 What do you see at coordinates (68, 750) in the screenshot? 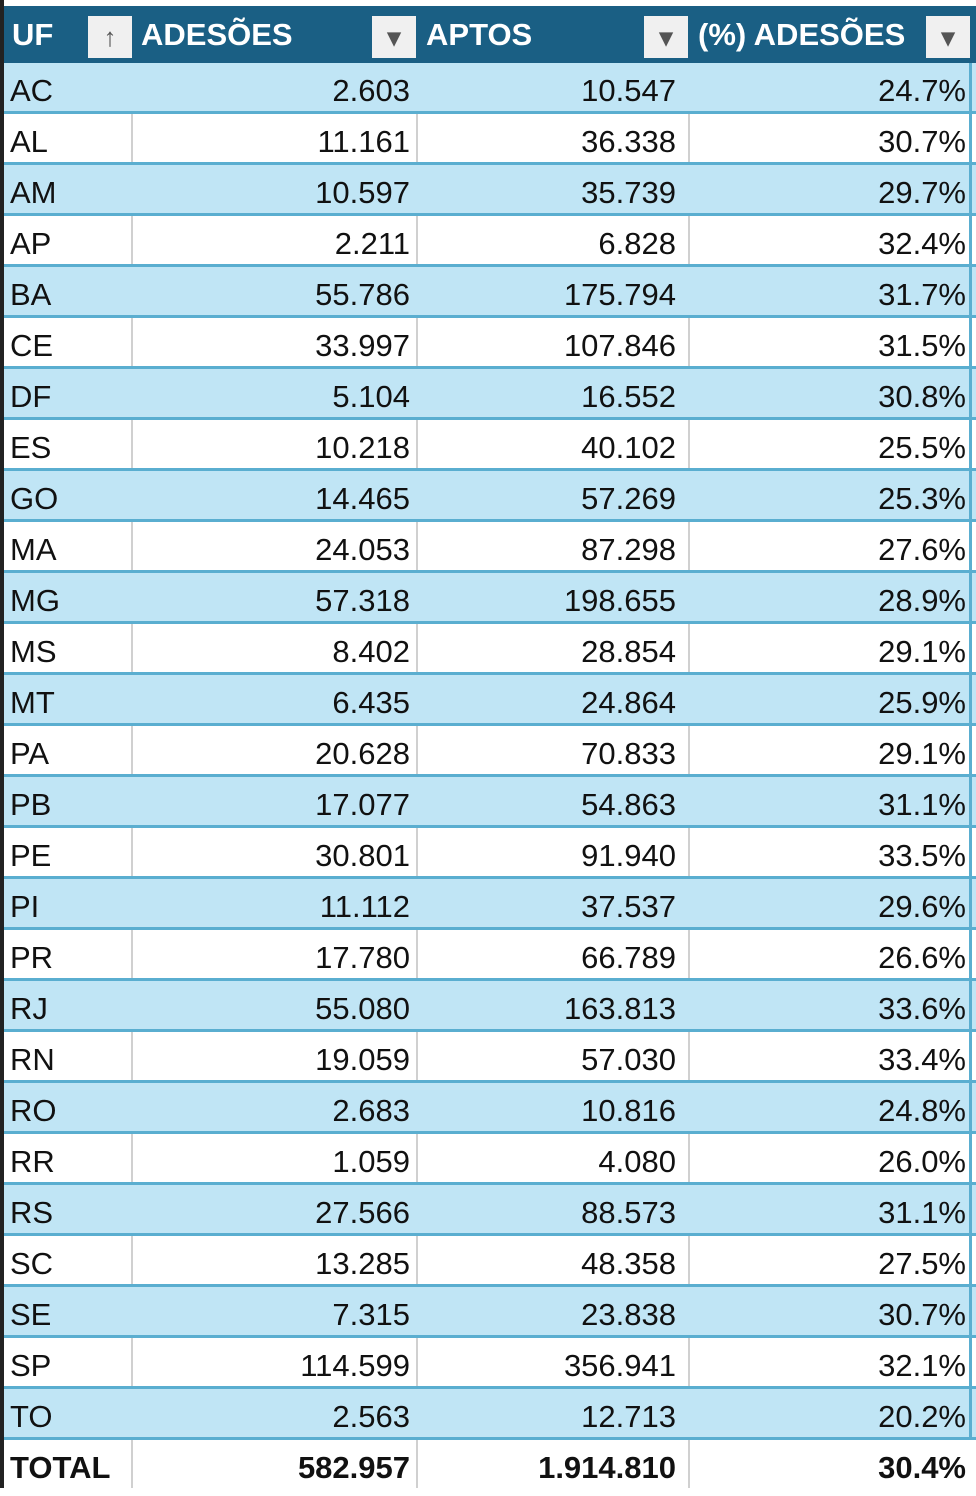
I see `cell-uf: PA` at bounding box center [68, 750].